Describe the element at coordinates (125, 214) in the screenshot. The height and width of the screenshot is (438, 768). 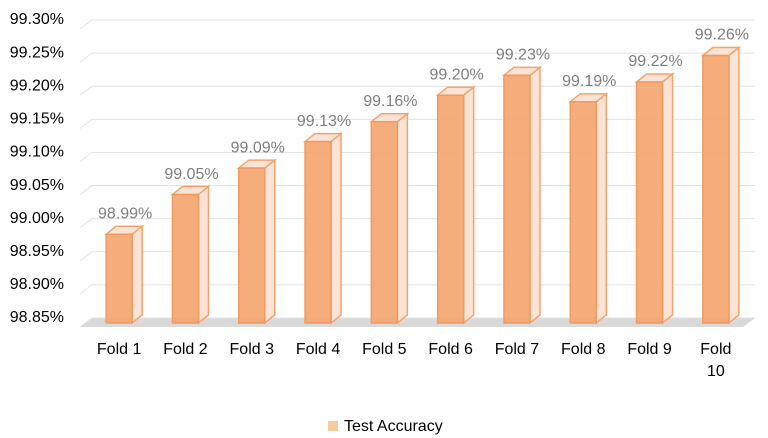
I see `value-label: 98.99%` at that location.